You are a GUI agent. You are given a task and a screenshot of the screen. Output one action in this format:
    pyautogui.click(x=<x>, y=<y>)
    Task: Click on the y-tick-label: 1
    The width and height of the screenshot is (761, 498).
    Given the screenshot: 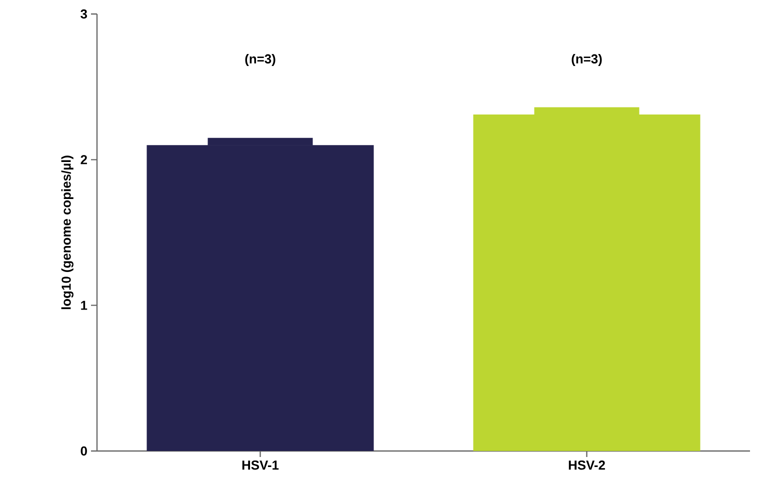 What is the action you would take?
    pyautogui.click(x=84, y=305)
    